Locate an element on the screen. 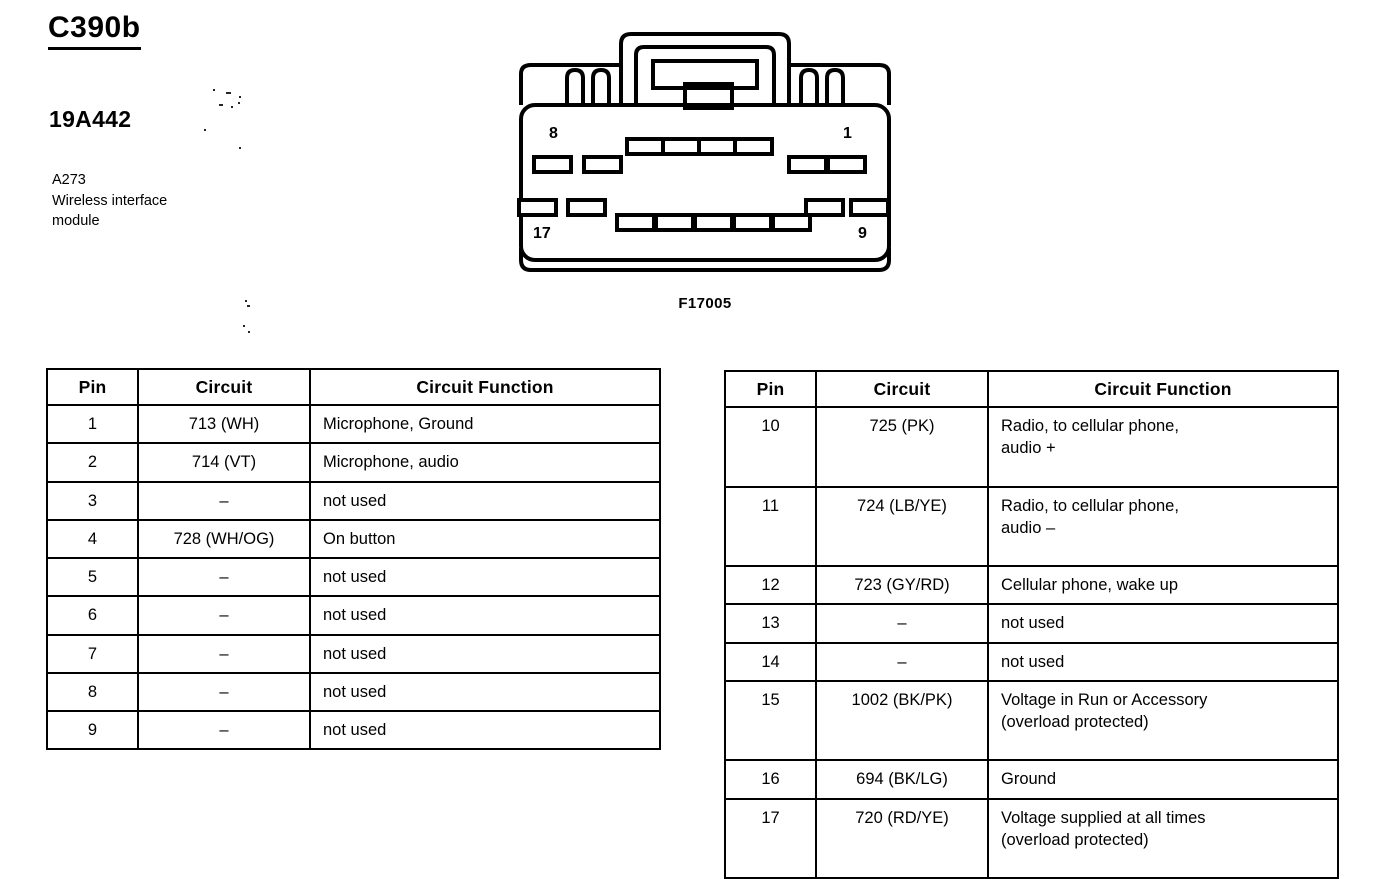 The width and height of the screenshot is (1376, 879). figure-caption: F17005 is located at coordinates (705, 303).